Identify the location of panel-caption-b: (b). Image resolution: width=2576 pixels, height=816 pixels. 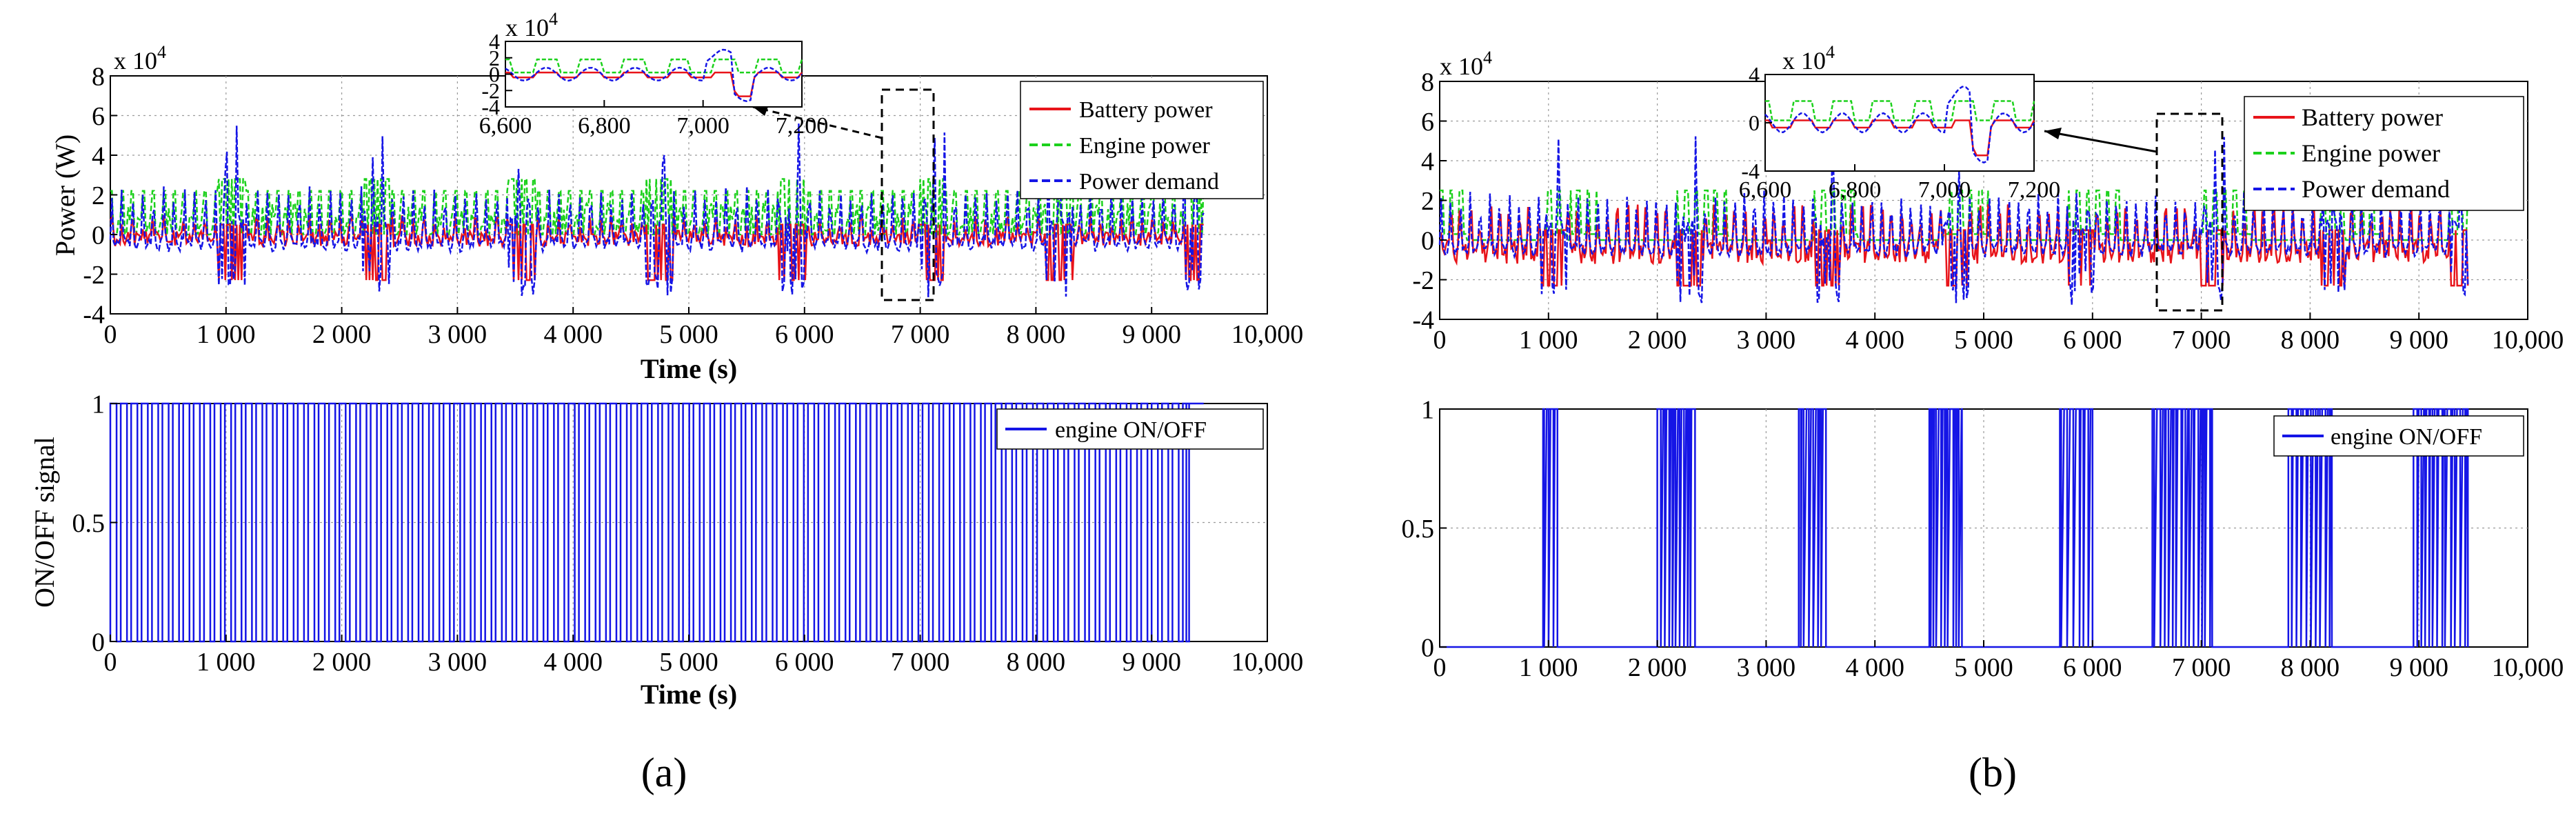
(1993, 772).